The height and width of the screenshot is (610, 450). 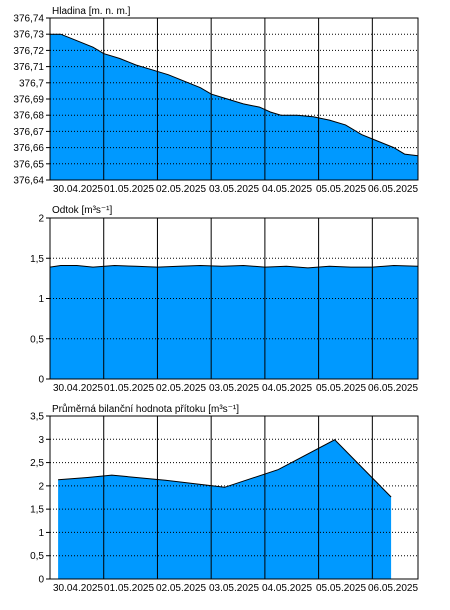 What do you see at coordinates (82, 210) in the screenshot?
I see `chart-2-title: Odtok [m³s⁻¹]` at bounding box center [82, 210].